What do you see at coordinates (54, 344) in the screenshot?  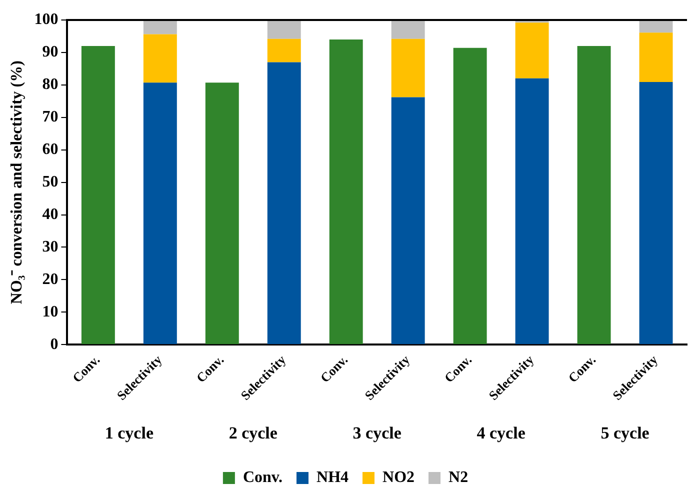 I see `y-tick-label: 0` at bounding box center [54, 344].